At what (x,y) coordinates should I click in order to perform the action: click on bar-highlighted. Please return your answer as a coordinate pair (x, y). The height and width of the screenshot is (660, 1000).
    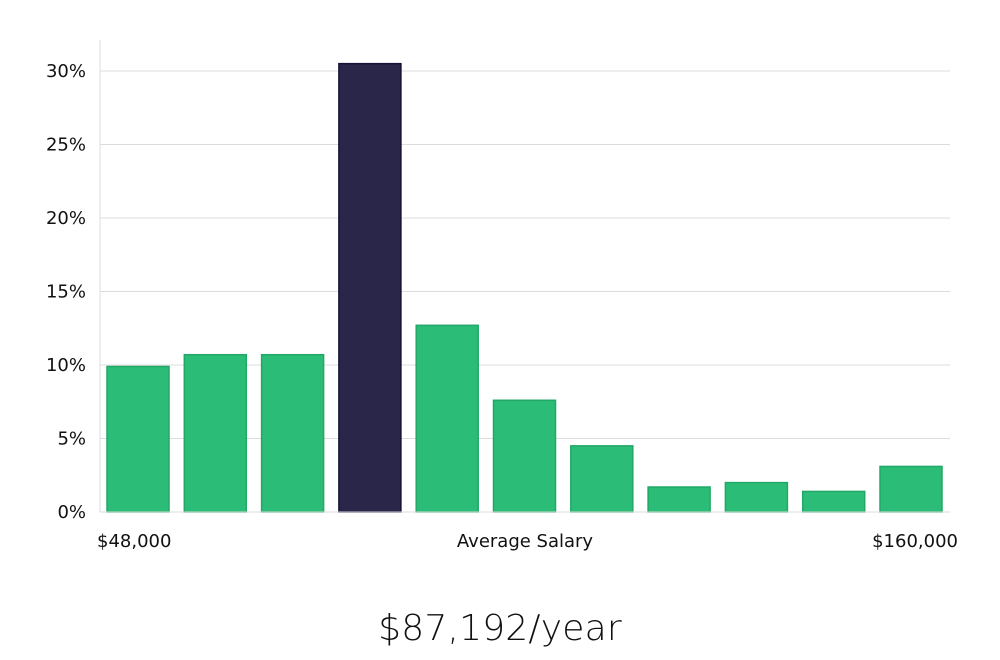
    Looking at the image, I should click on (370, 287).